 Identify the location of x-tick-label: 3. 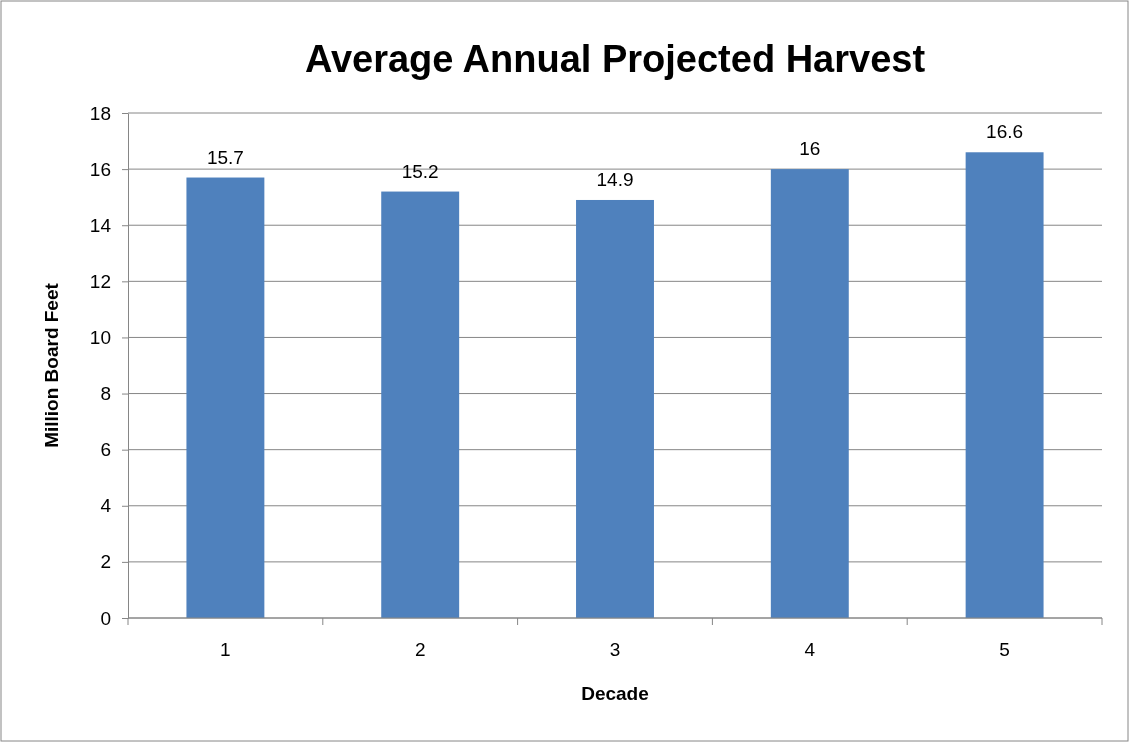
(615, 649).